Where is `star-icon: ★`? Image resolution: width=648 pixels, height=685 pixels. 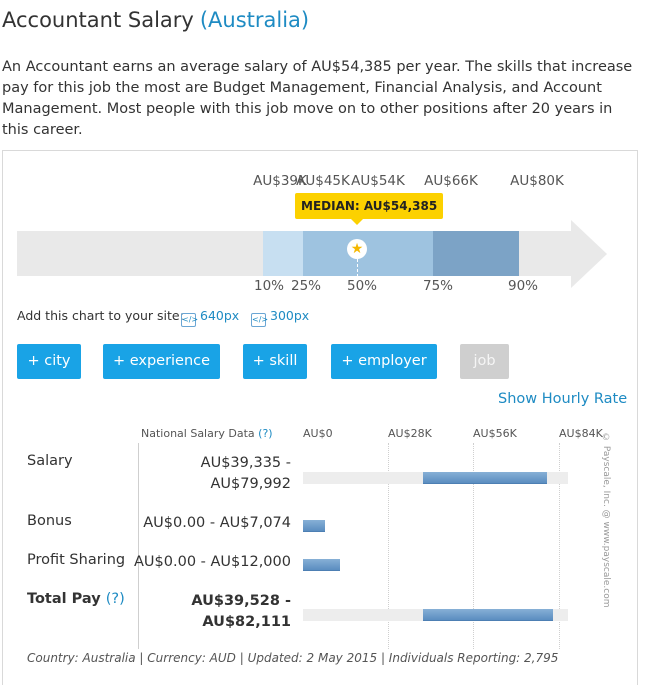 star-icon: ★ is located at coordinates (357, 249).